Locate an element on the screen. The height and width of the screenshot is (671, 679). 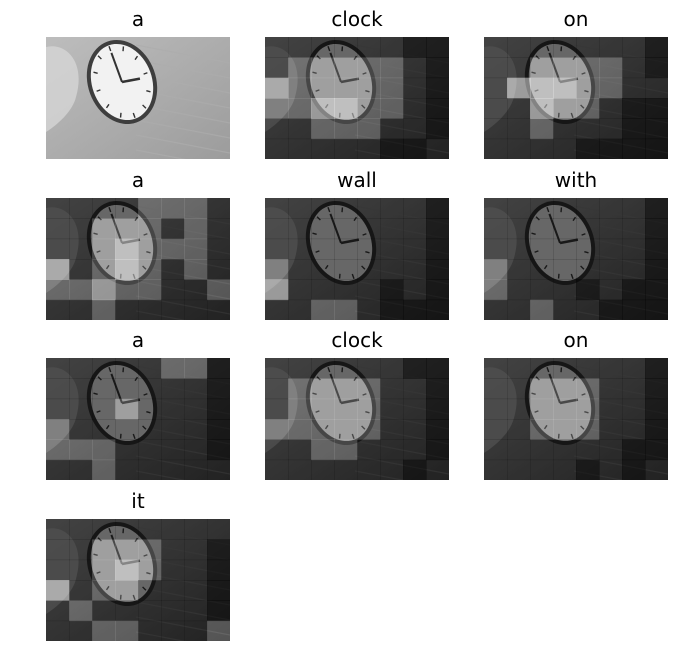
attention-panel: clock is located at coordinates (357, 84).